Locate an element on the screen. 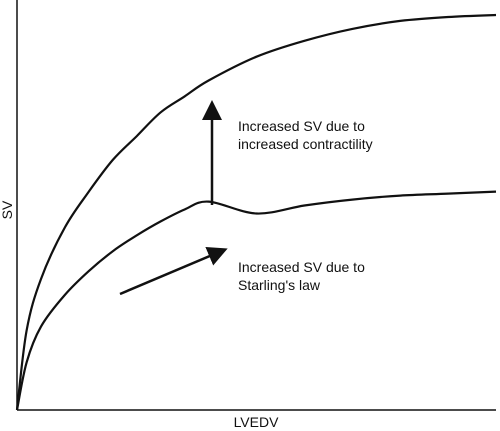  contractility-annotation-line-1: Increased SV due to is located at coordinates (301, 126).